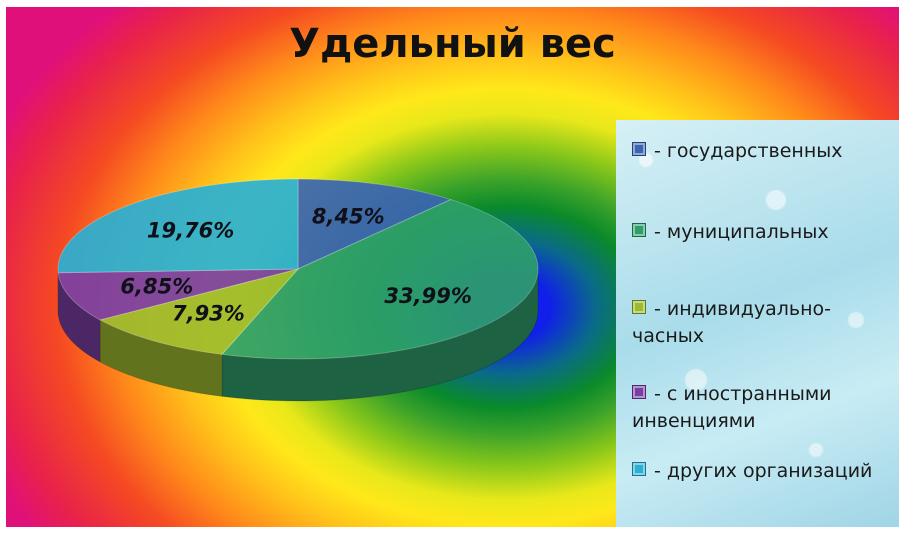 The image size is (905, 533). I want to click on legend-label-continued: инвенциями, so click(694, 421).